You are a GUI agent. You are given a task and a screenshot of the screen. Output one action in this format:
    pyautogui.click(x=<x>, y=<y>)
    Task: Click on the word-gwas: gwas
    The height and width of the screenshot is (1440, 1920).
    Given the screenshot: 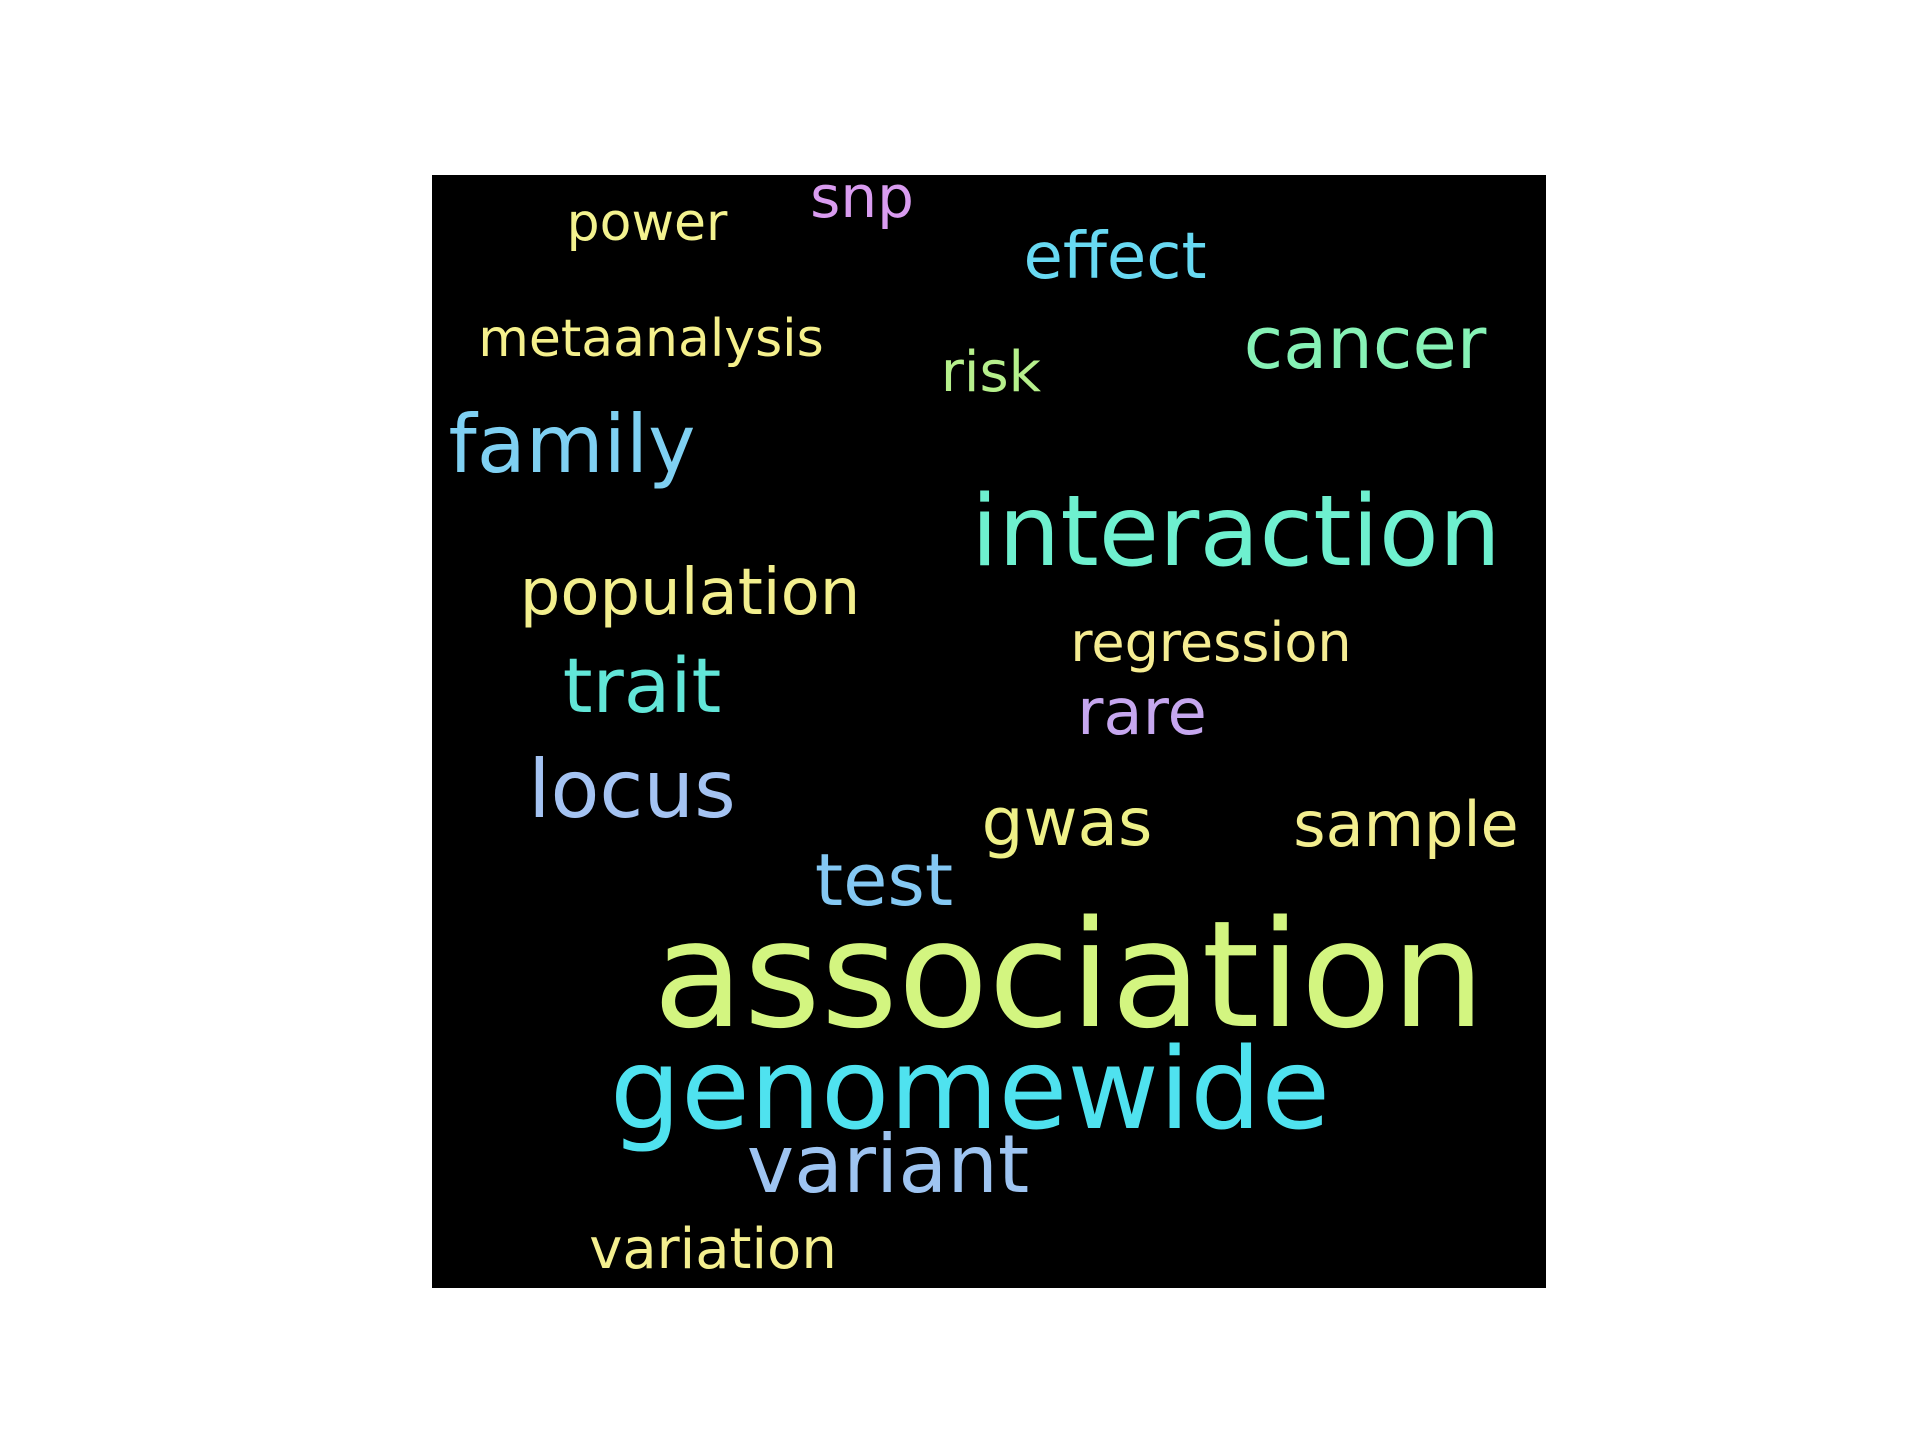 What is the action you would take?
    pyautogui.click(x=1067, y=822)
    